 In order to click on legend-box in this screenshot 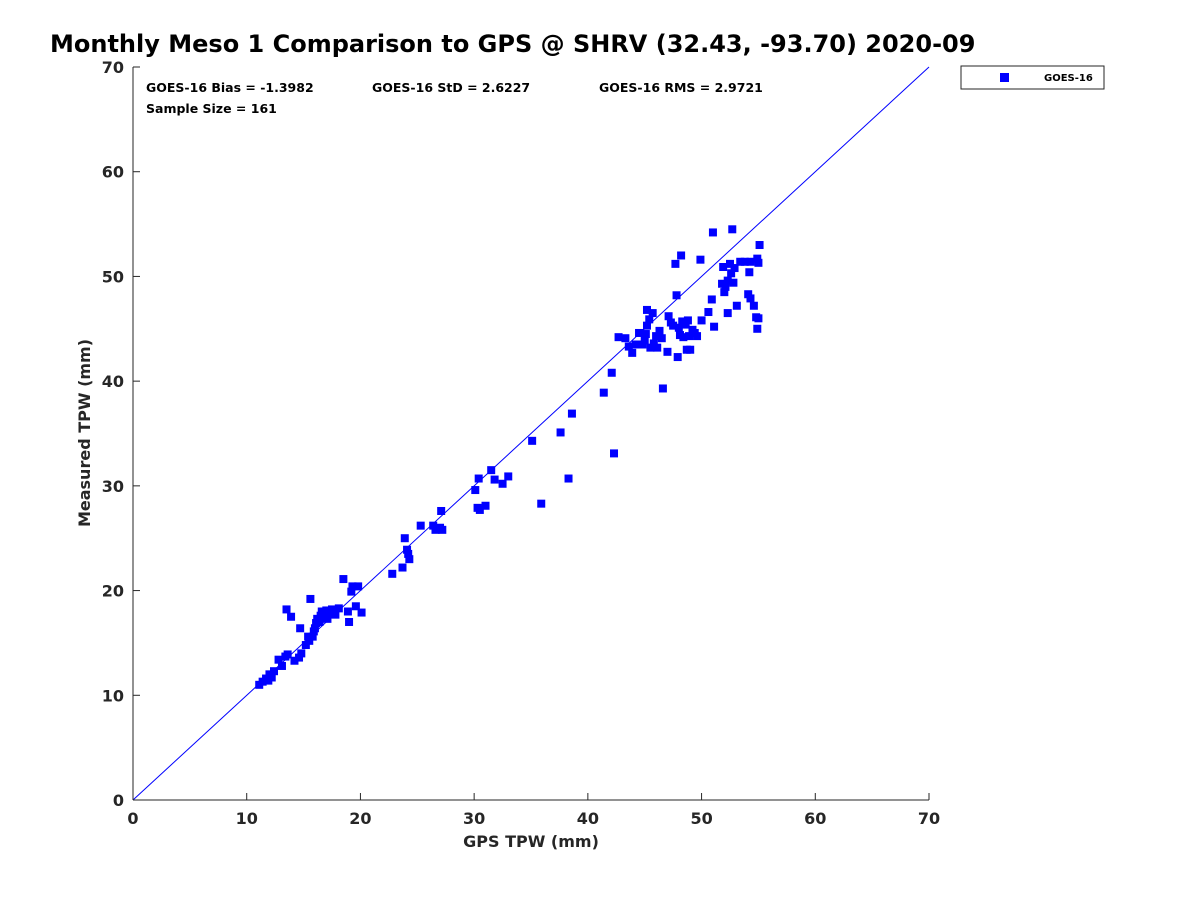, I will do `click(1032, 77)`.